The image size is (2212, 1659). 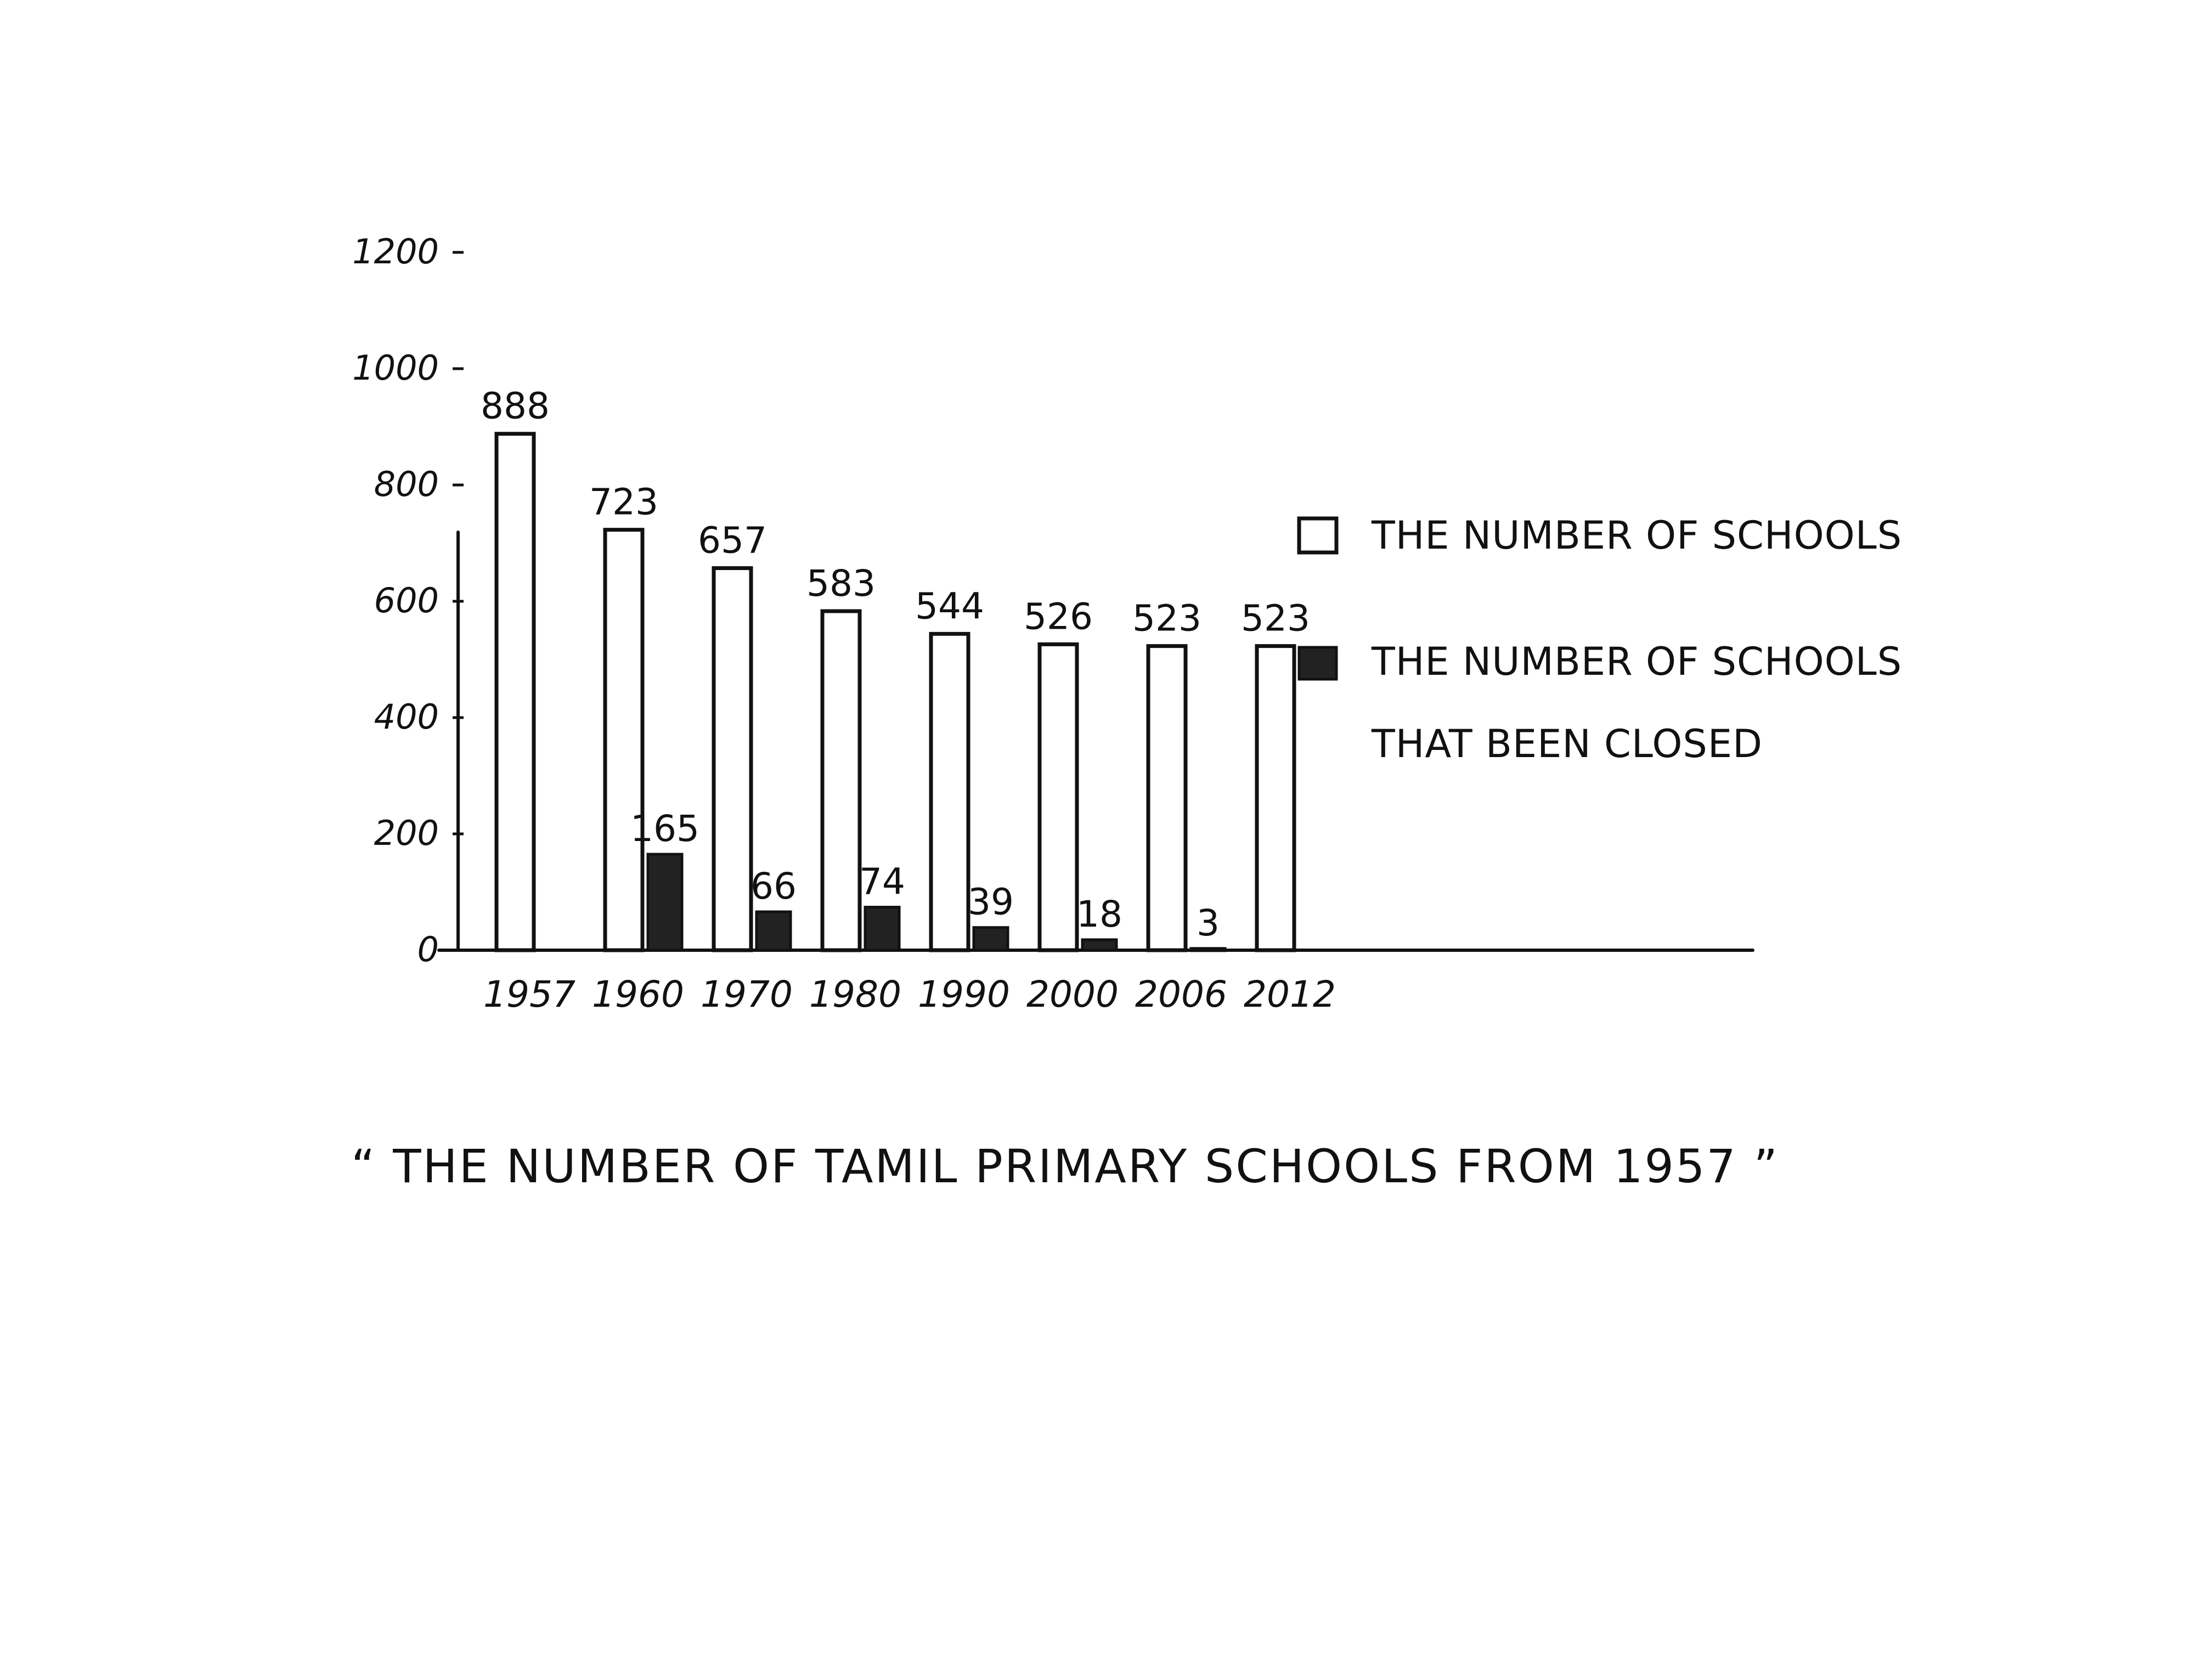 What do you see at coordinates (895, 692) in the screenshot?
I see `bars` at bounding box center [895, 692].